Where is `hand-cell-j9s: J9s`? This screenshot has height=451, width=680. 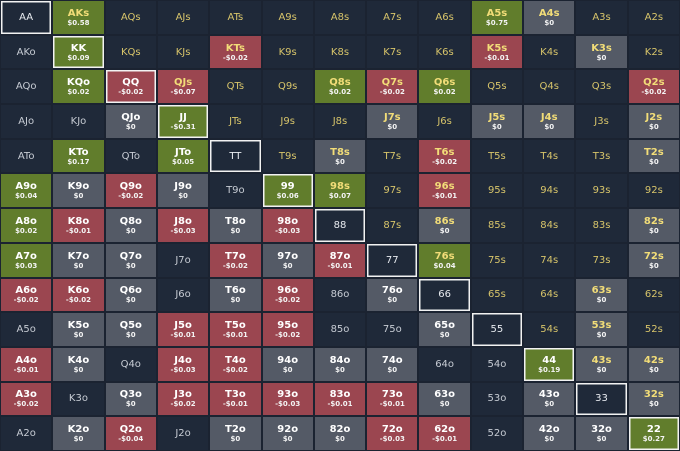
hand-cell-j9s: J9s is located at coordinates (287, 121).